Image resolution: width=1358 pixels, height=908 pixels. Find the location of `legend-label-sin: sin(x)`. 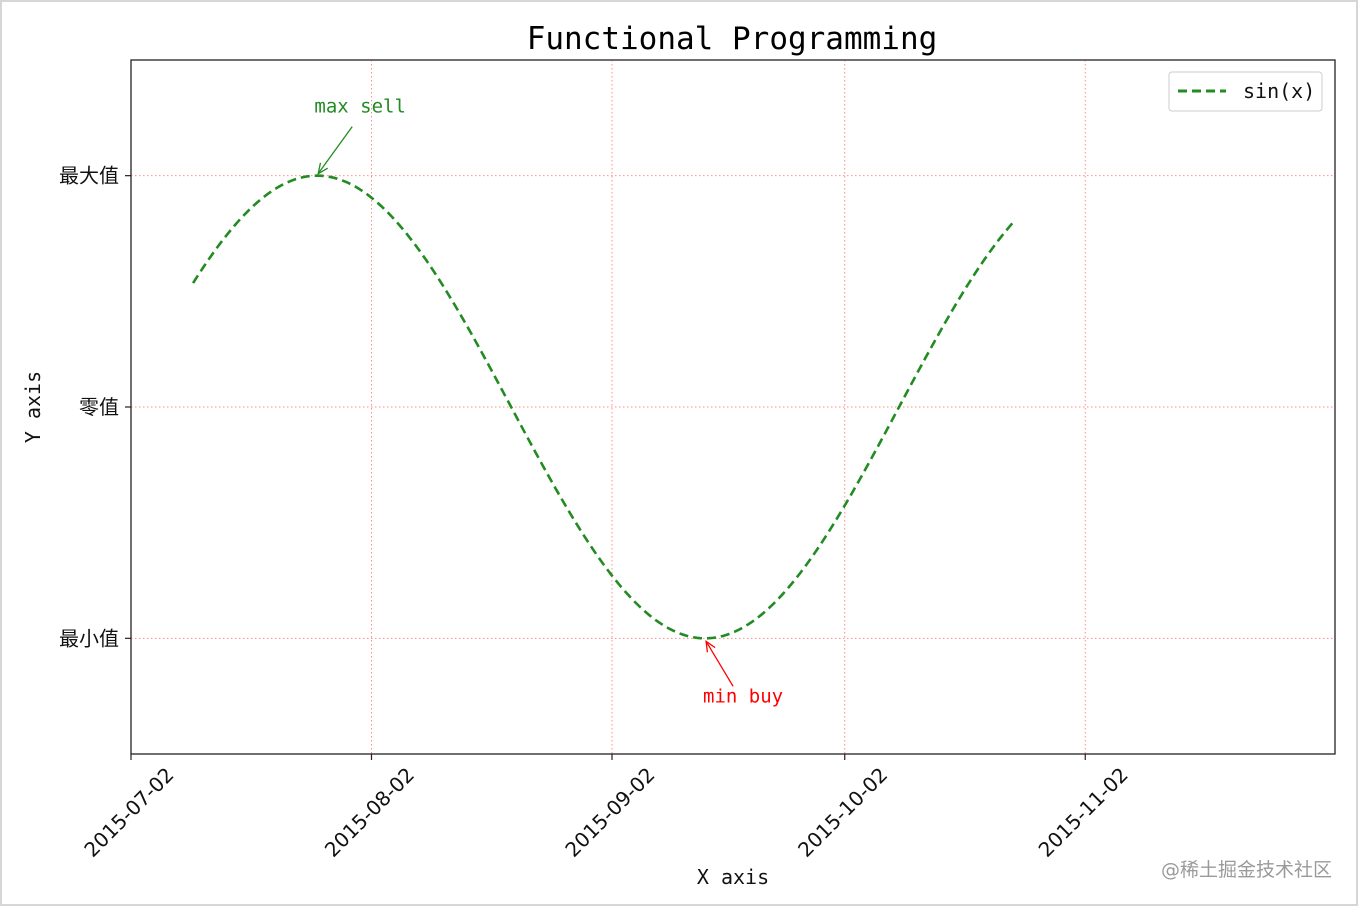

legend-label-sin: sin(x) is located at coordinates (1279, 91).